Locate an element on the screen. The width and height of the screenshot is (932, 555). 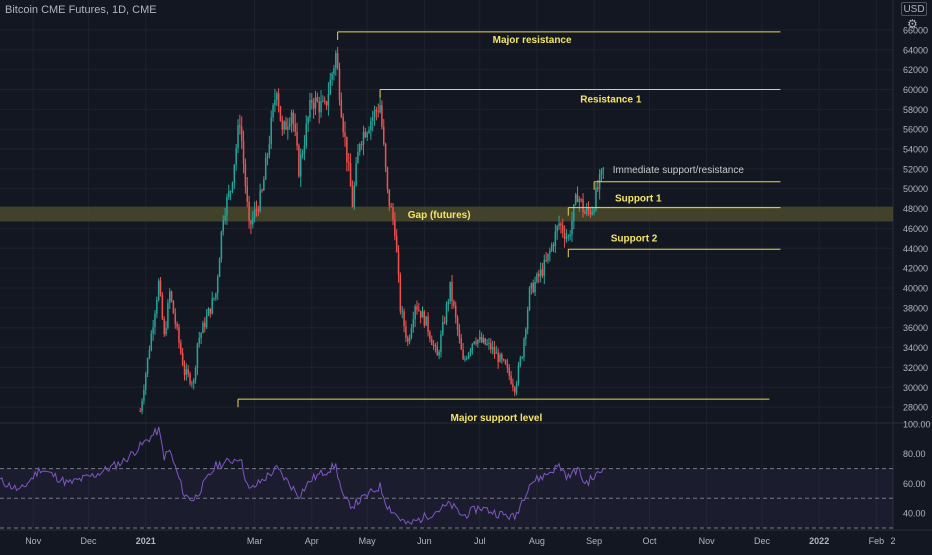
y-tick-label: 30000 is located at coordinates (915, 388).